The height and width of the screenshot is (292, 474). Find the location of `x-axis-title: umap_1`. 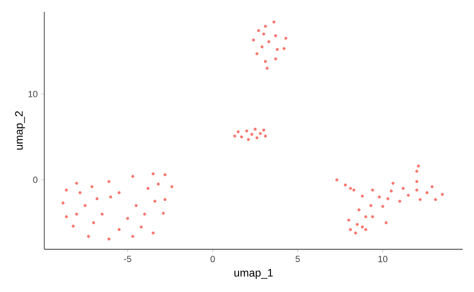

x-axis-title: umap_1 is located at coordinates (253, 274).